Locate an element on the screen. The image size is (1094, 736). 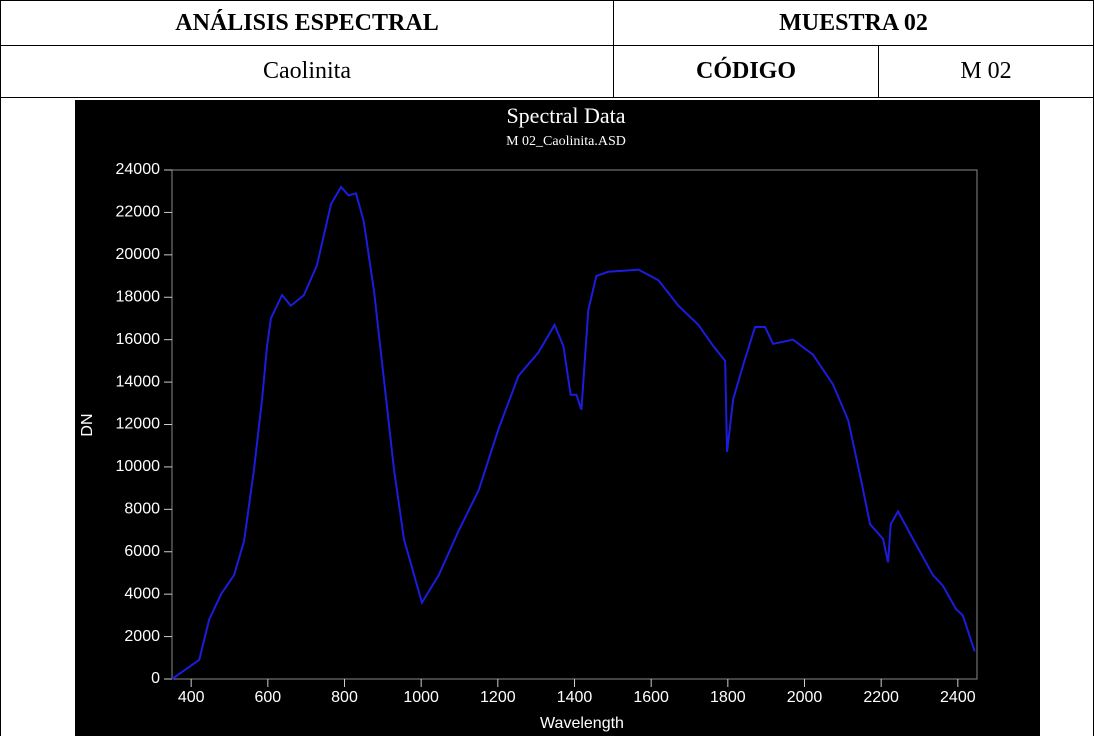
x-tick-label: 1800 is located at coordinates (728, 697).